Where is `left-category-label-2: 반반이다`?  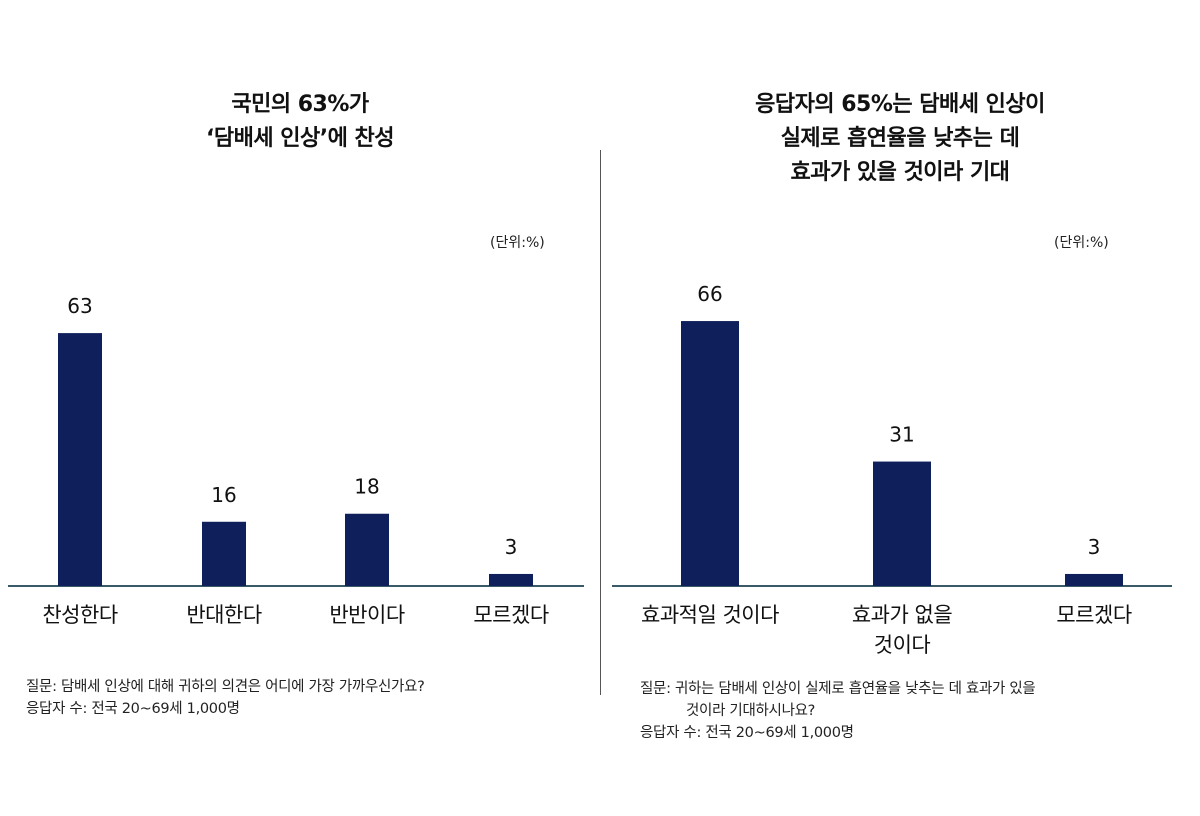 left-category-label-2: 반반이다 is located at coordinates (366, 615).